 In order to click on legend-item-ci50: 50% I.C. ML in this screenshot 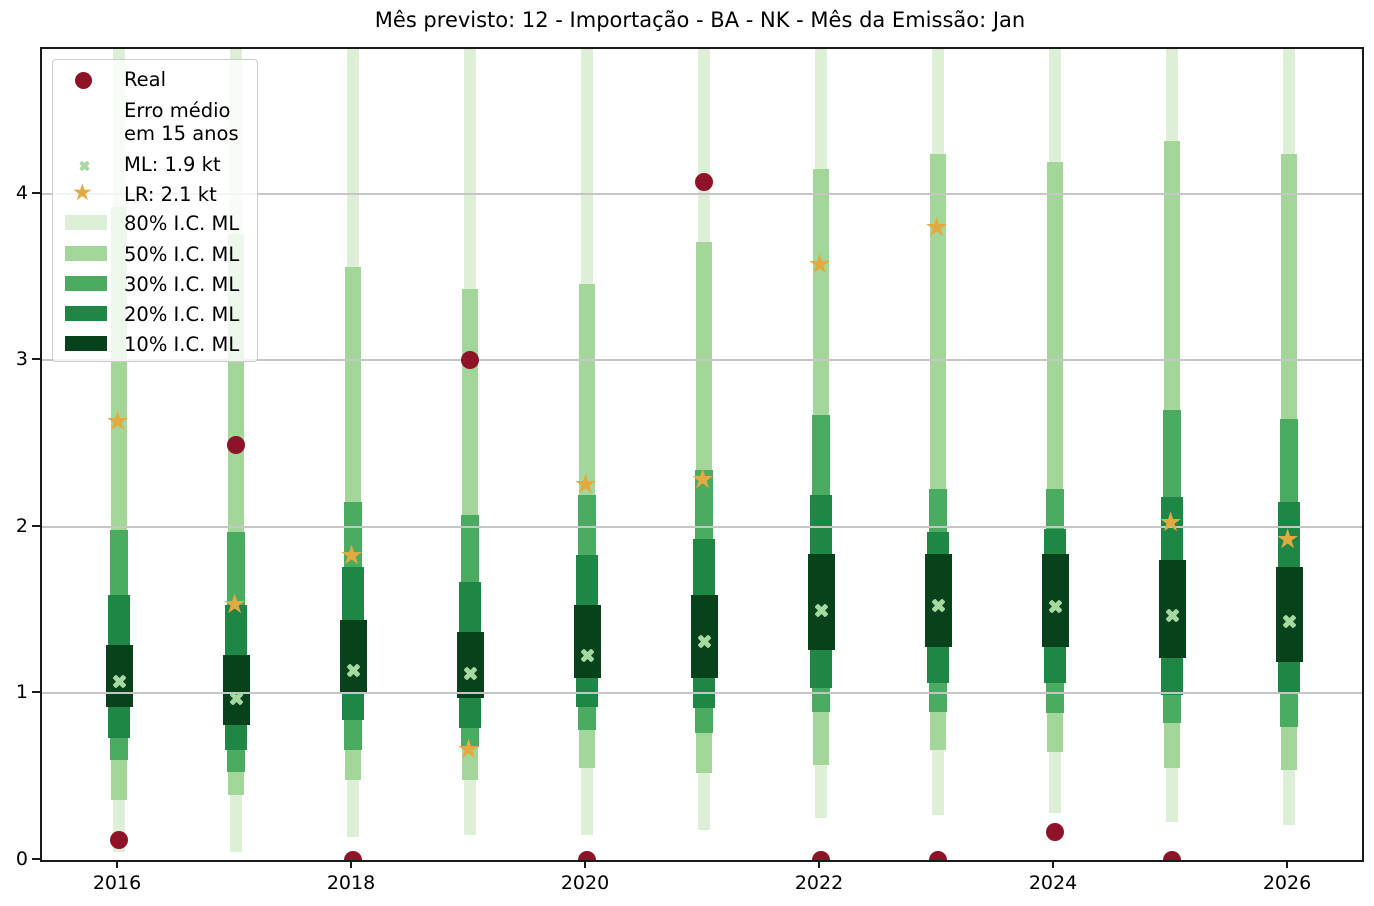, I will do `click(155, 255)`.